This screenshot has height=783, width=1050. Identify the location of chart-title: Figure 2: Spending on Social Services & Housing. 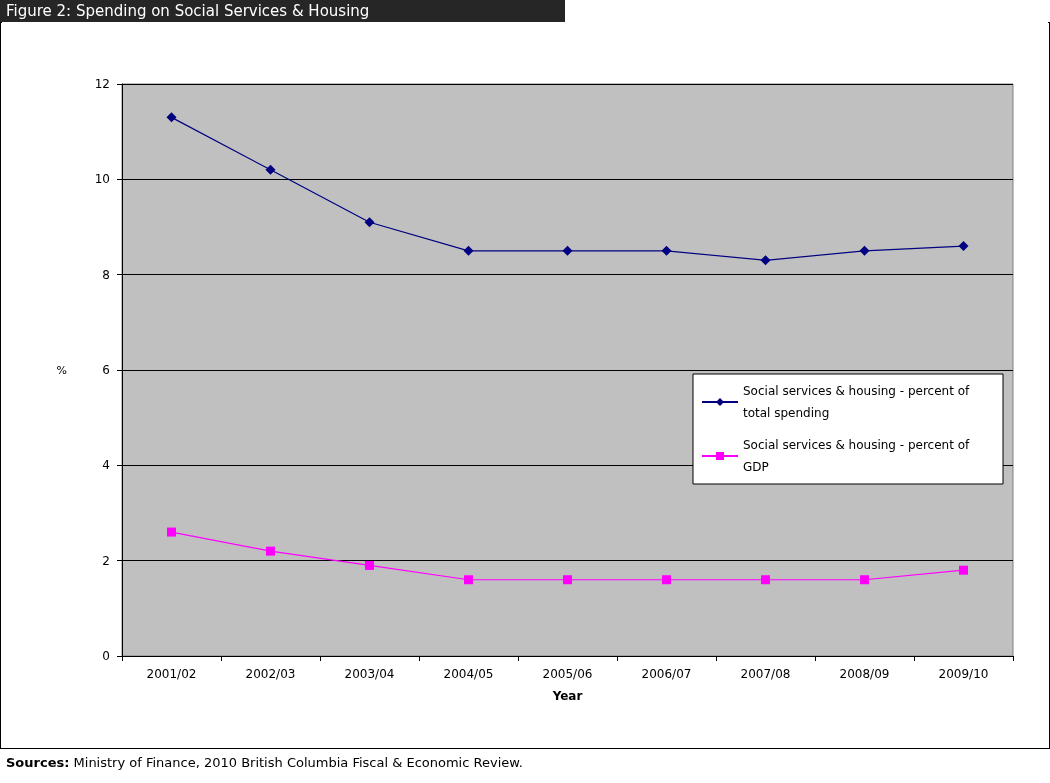
(282, 11).